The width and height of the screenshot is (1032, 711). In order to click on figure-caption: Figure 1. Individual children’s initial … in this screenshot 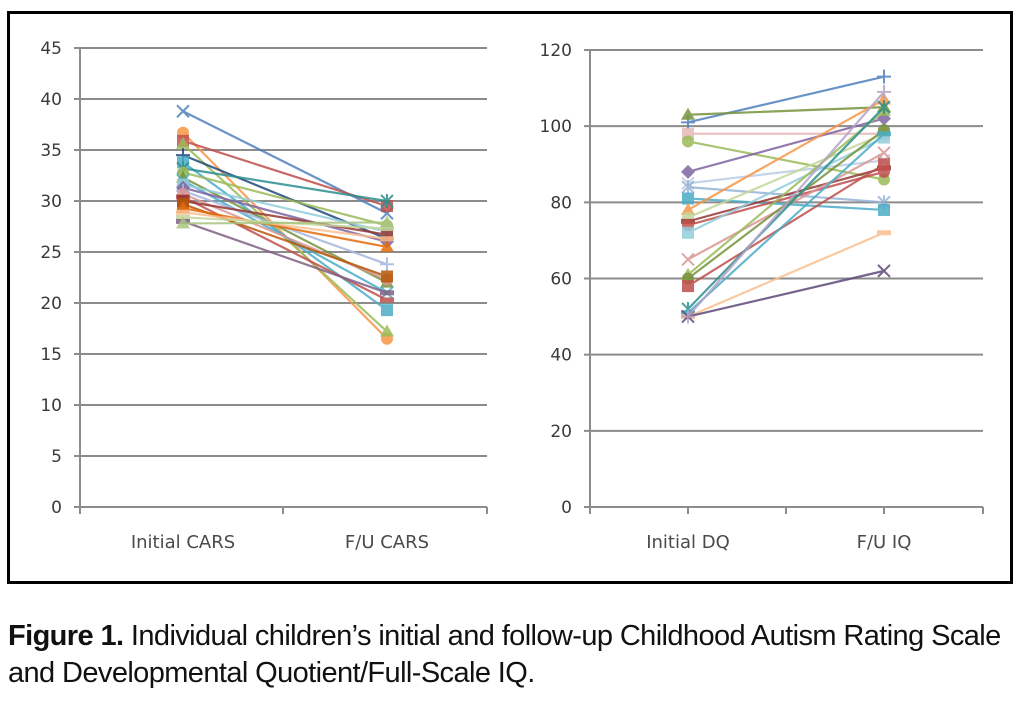, I will do `click(518, 655)`.